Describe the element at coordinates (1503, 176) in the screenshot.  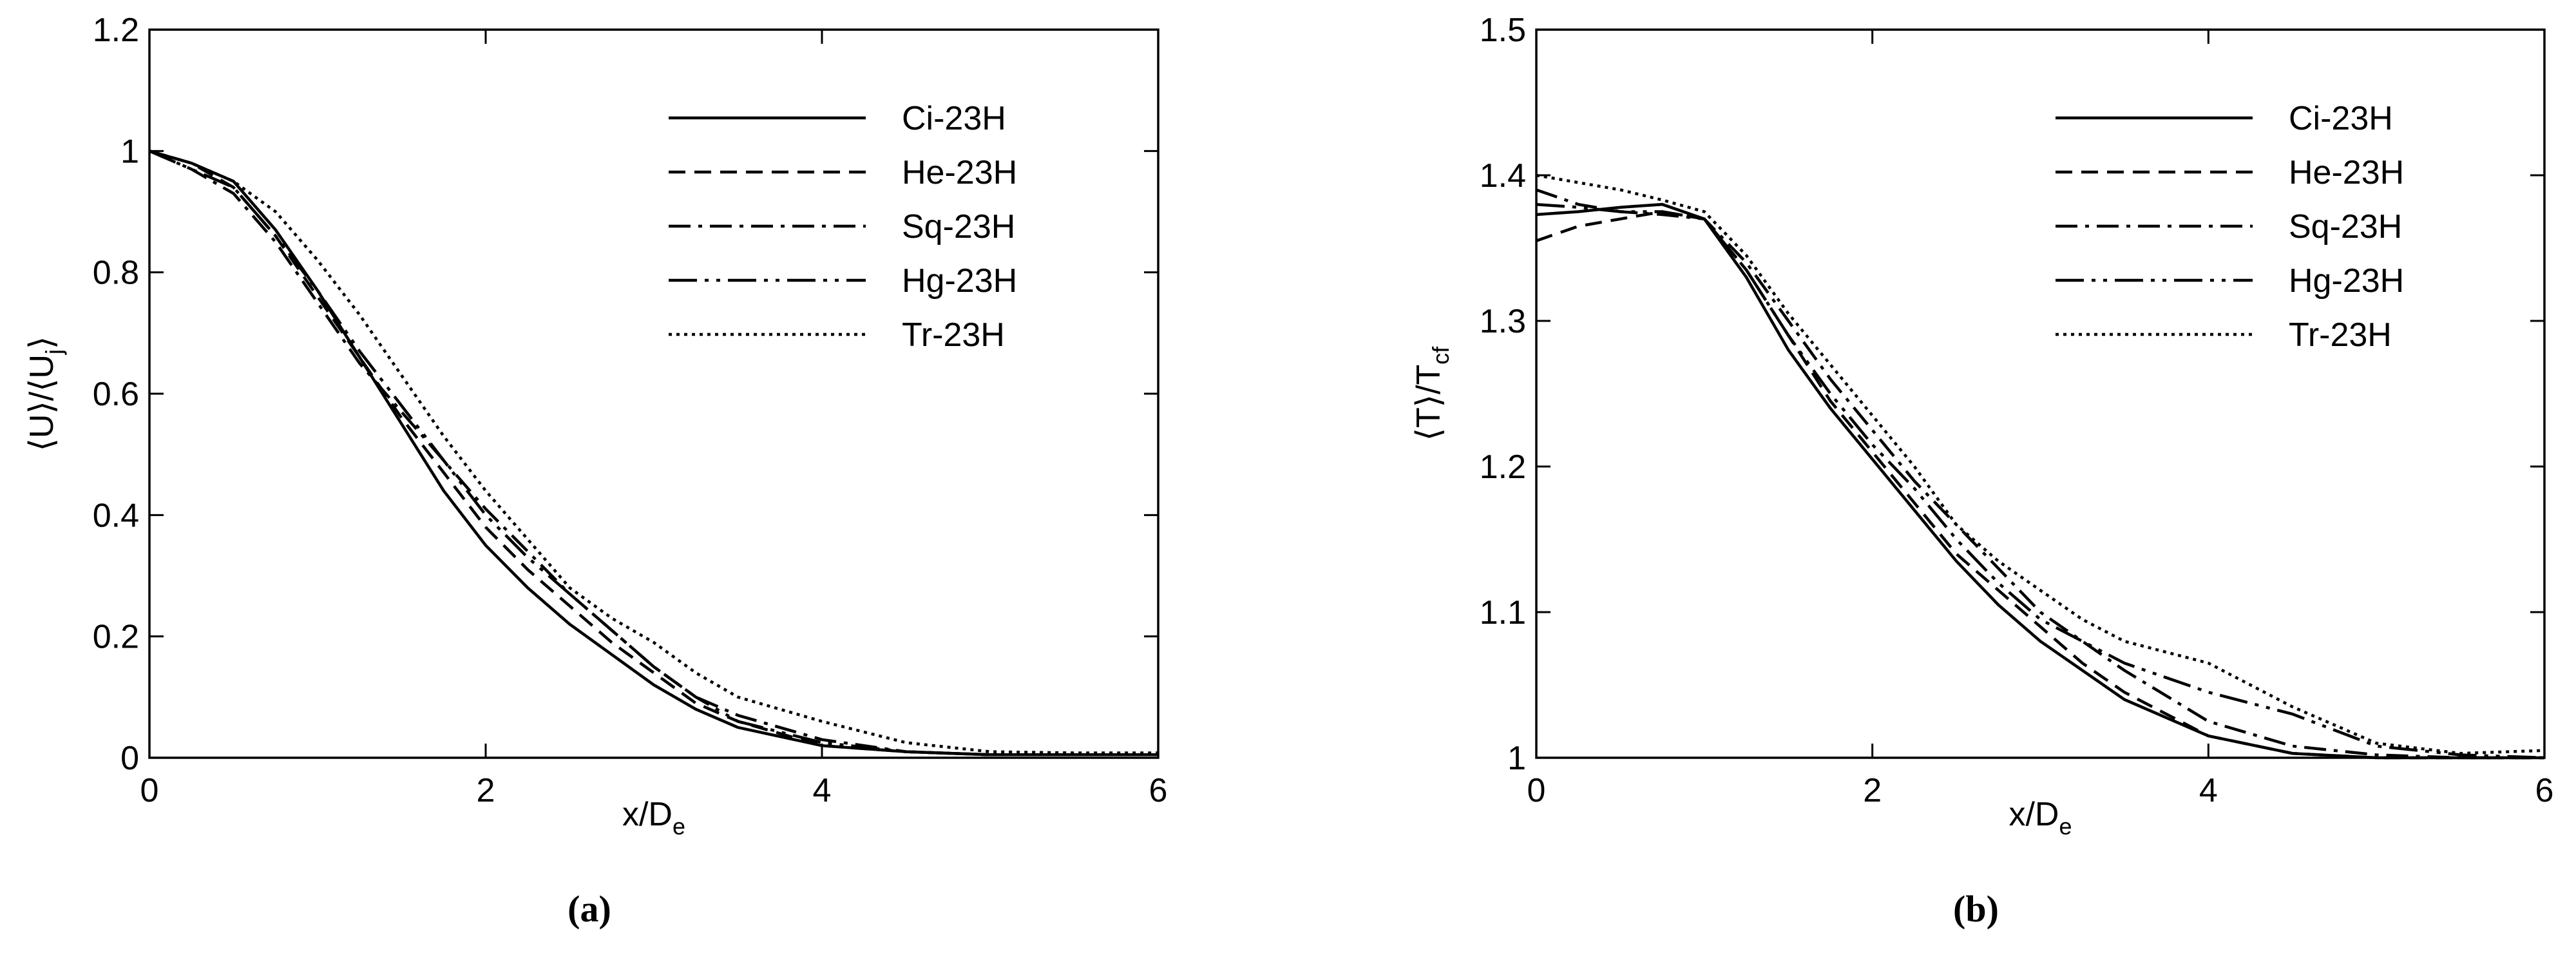
I see `y-tick-label: 1.4` at that location.